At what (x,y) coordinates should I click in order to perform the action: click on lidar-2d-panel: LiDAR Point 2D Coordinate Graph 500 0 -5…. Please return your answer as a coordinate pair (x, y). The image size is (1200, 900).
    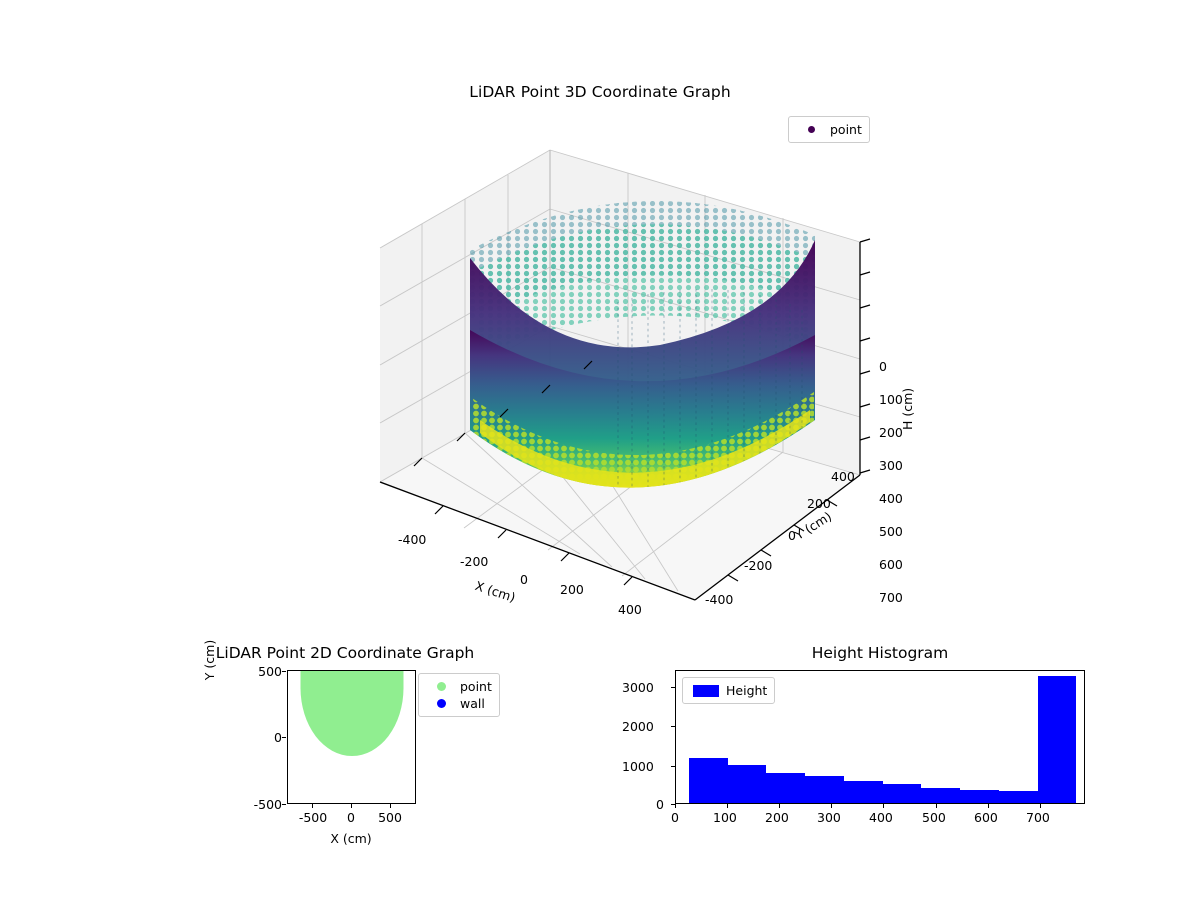
    Looking at the image, I should click on (360, 755).